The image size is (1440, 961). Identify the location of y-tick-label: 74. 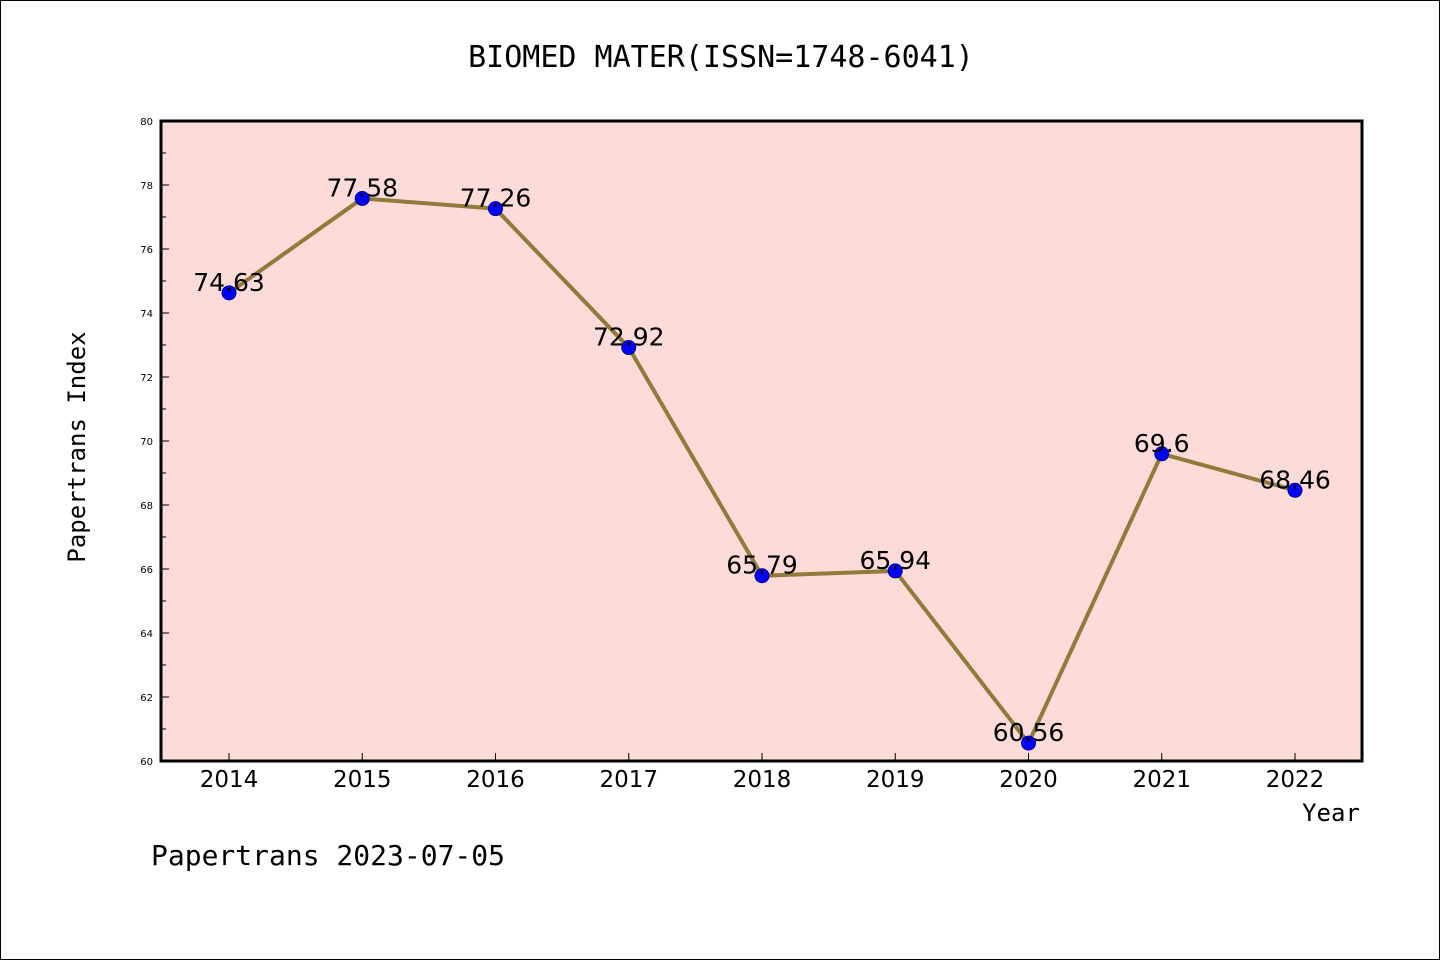
(146, 314).